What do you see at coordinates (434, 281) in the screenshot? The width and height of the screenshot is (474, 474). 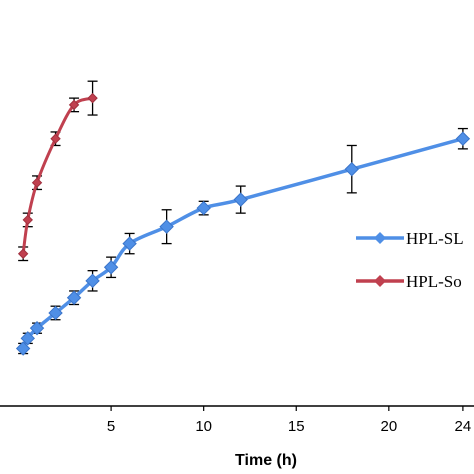 I see `legend-label: HPL-So` at bounding box center [434, 281].